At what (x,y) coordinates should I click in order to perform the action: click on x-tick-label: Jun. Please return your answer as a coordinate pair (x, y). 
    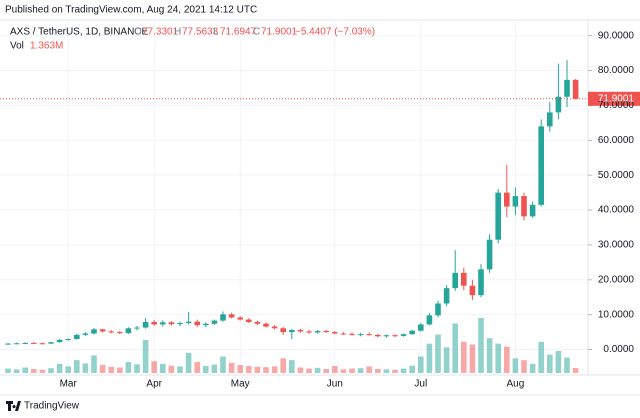
    Looking at the image, I should click on (335, 384).